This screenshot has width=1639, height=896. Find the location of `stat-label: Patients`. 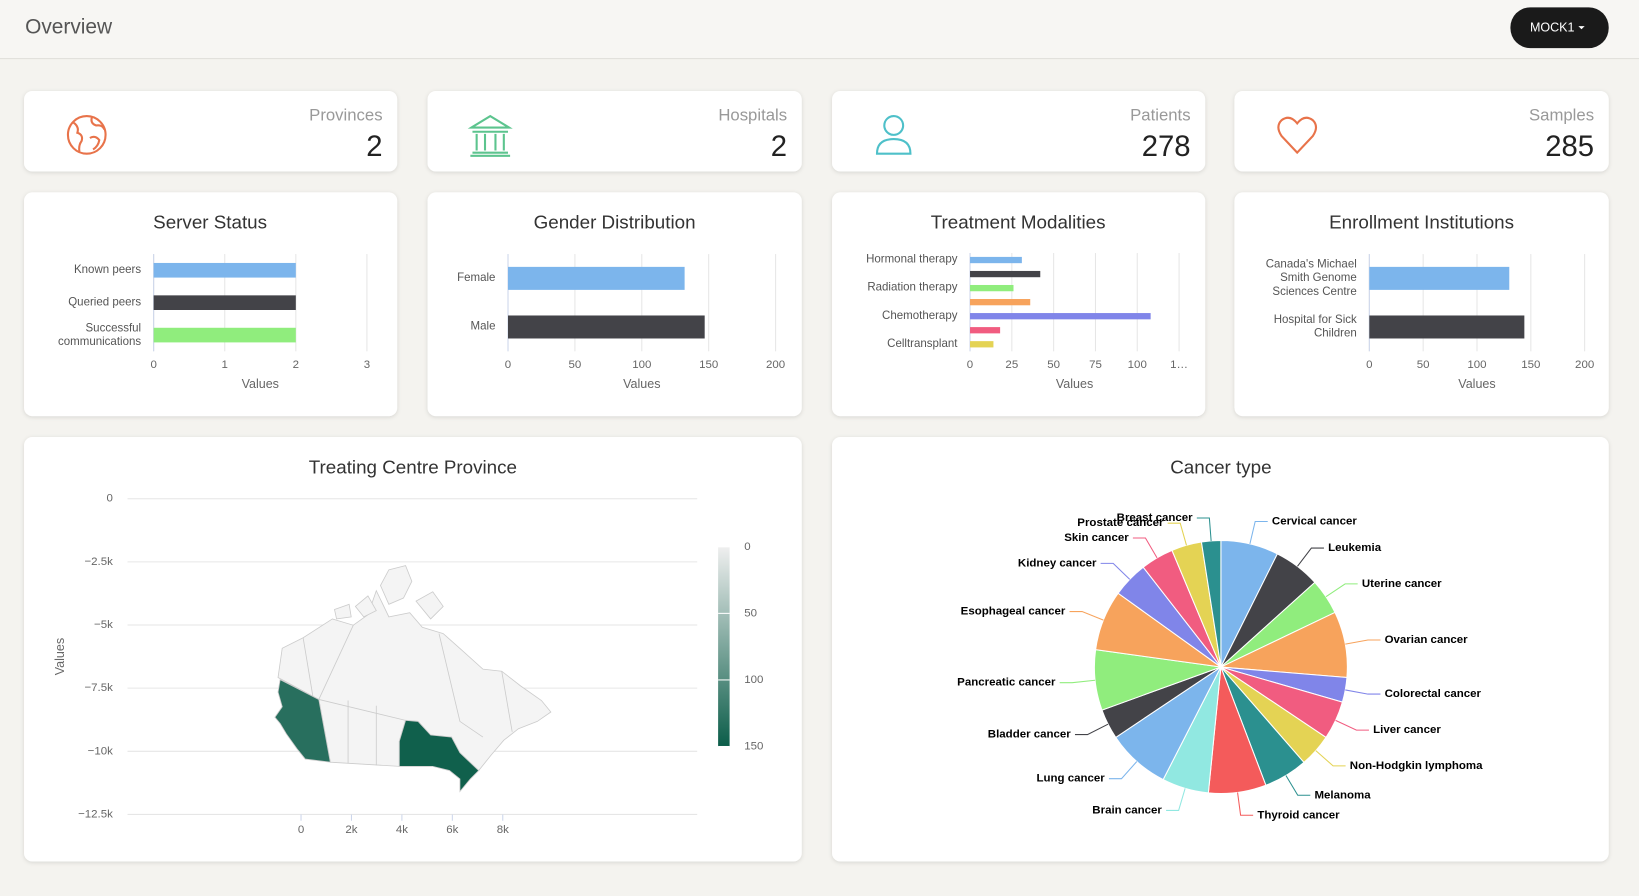

stat-label: Patients is located at coordinates (1160, 114).